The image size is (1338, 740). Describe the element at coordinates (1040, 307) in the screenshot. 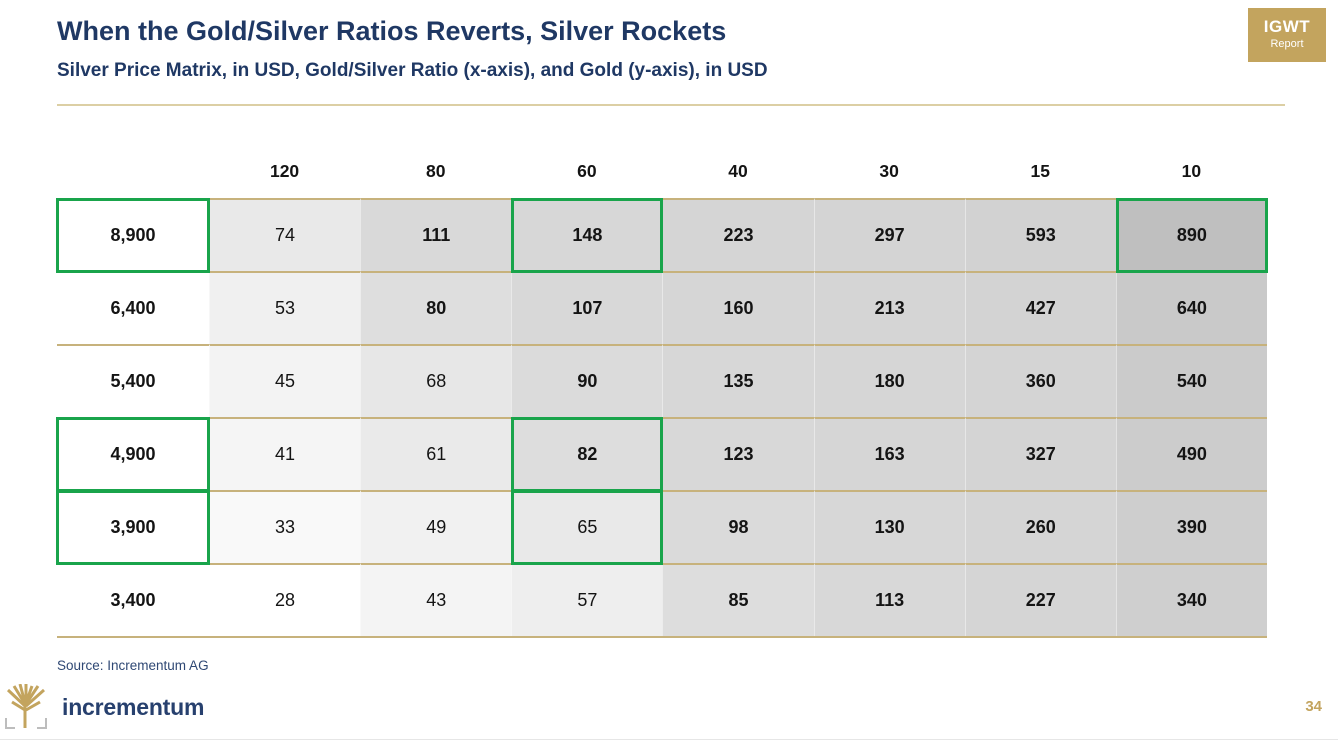

I see `matrix-cell: 427` at that location.